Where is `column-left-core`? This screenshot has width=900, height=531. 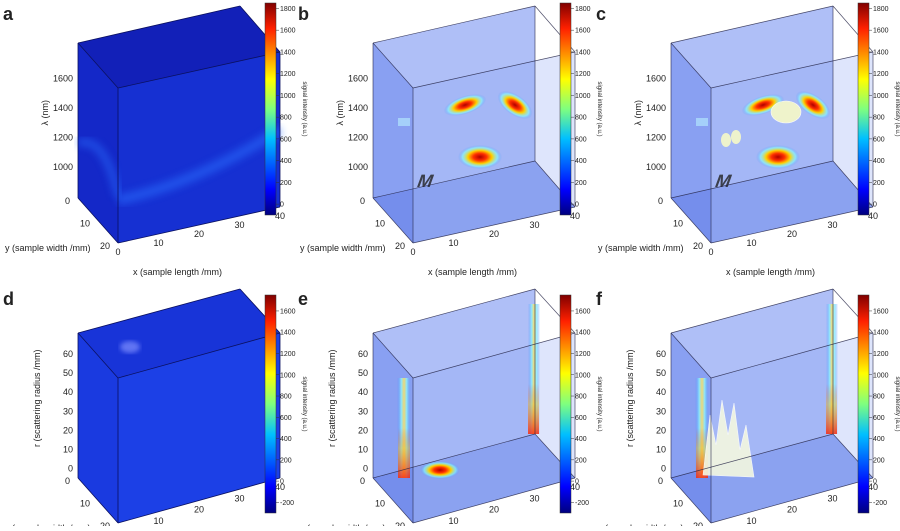 column-left-core is located at coordinates (404, 453).